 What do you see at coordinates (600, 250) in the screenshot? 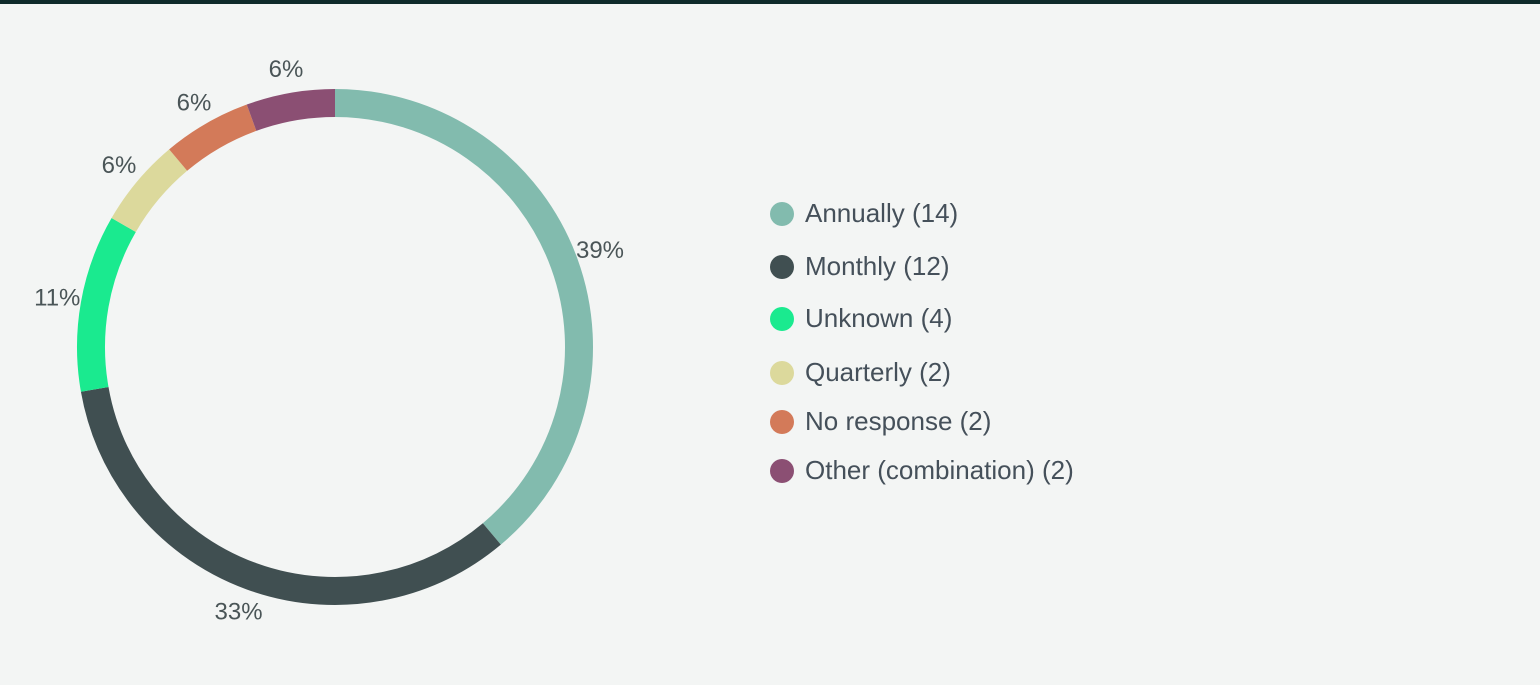
I see `slice-label-annually: 39%` at bounding box center [600, 250].